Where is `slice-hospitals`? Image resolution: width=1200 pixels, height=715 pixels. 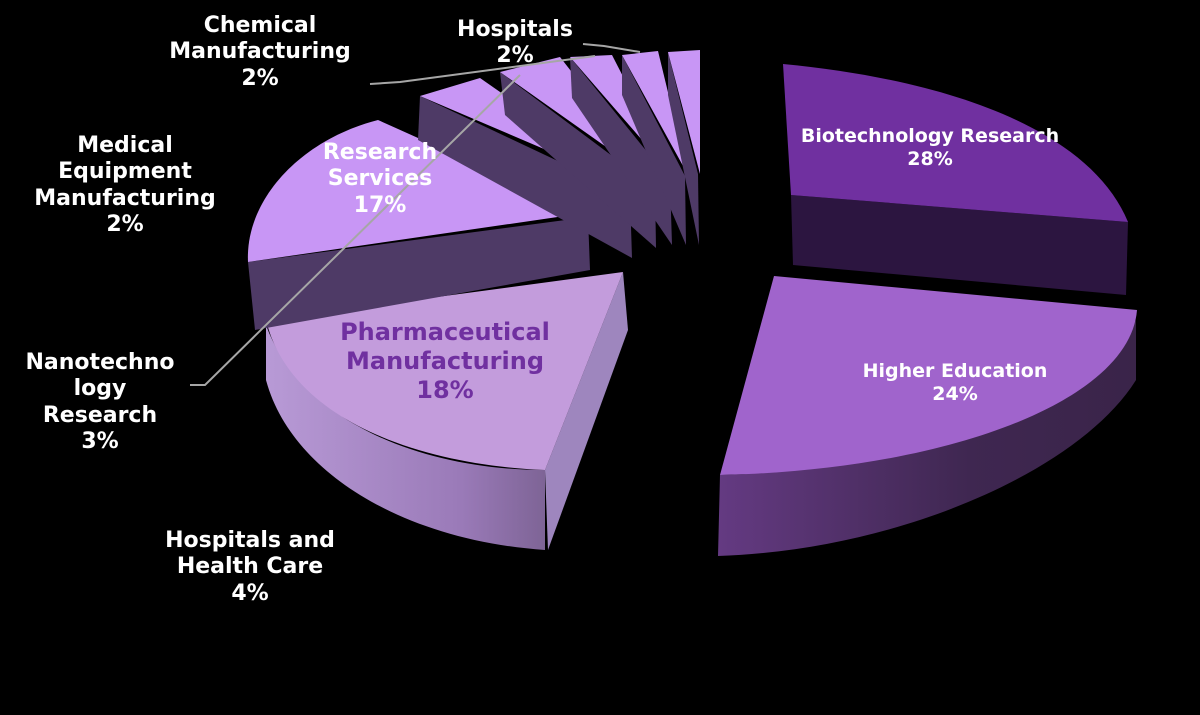
slice-hospitals is located at coordinates (684, 147).